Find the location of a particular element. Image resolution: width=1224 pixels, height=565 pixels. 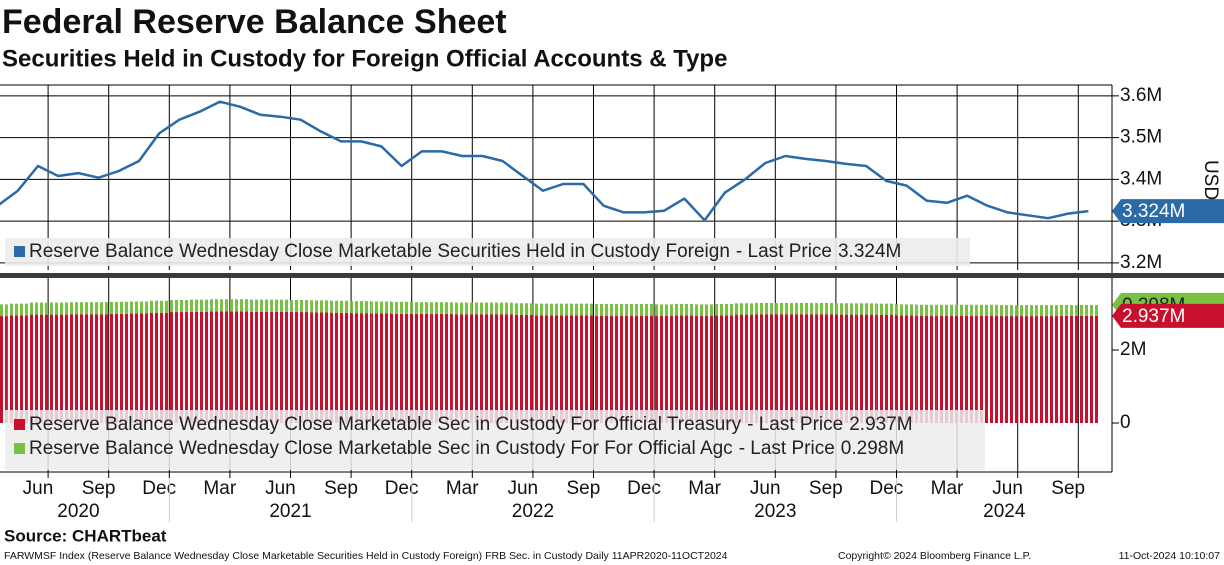

x-year-label: 2021 is located at coordinates (290, 511).